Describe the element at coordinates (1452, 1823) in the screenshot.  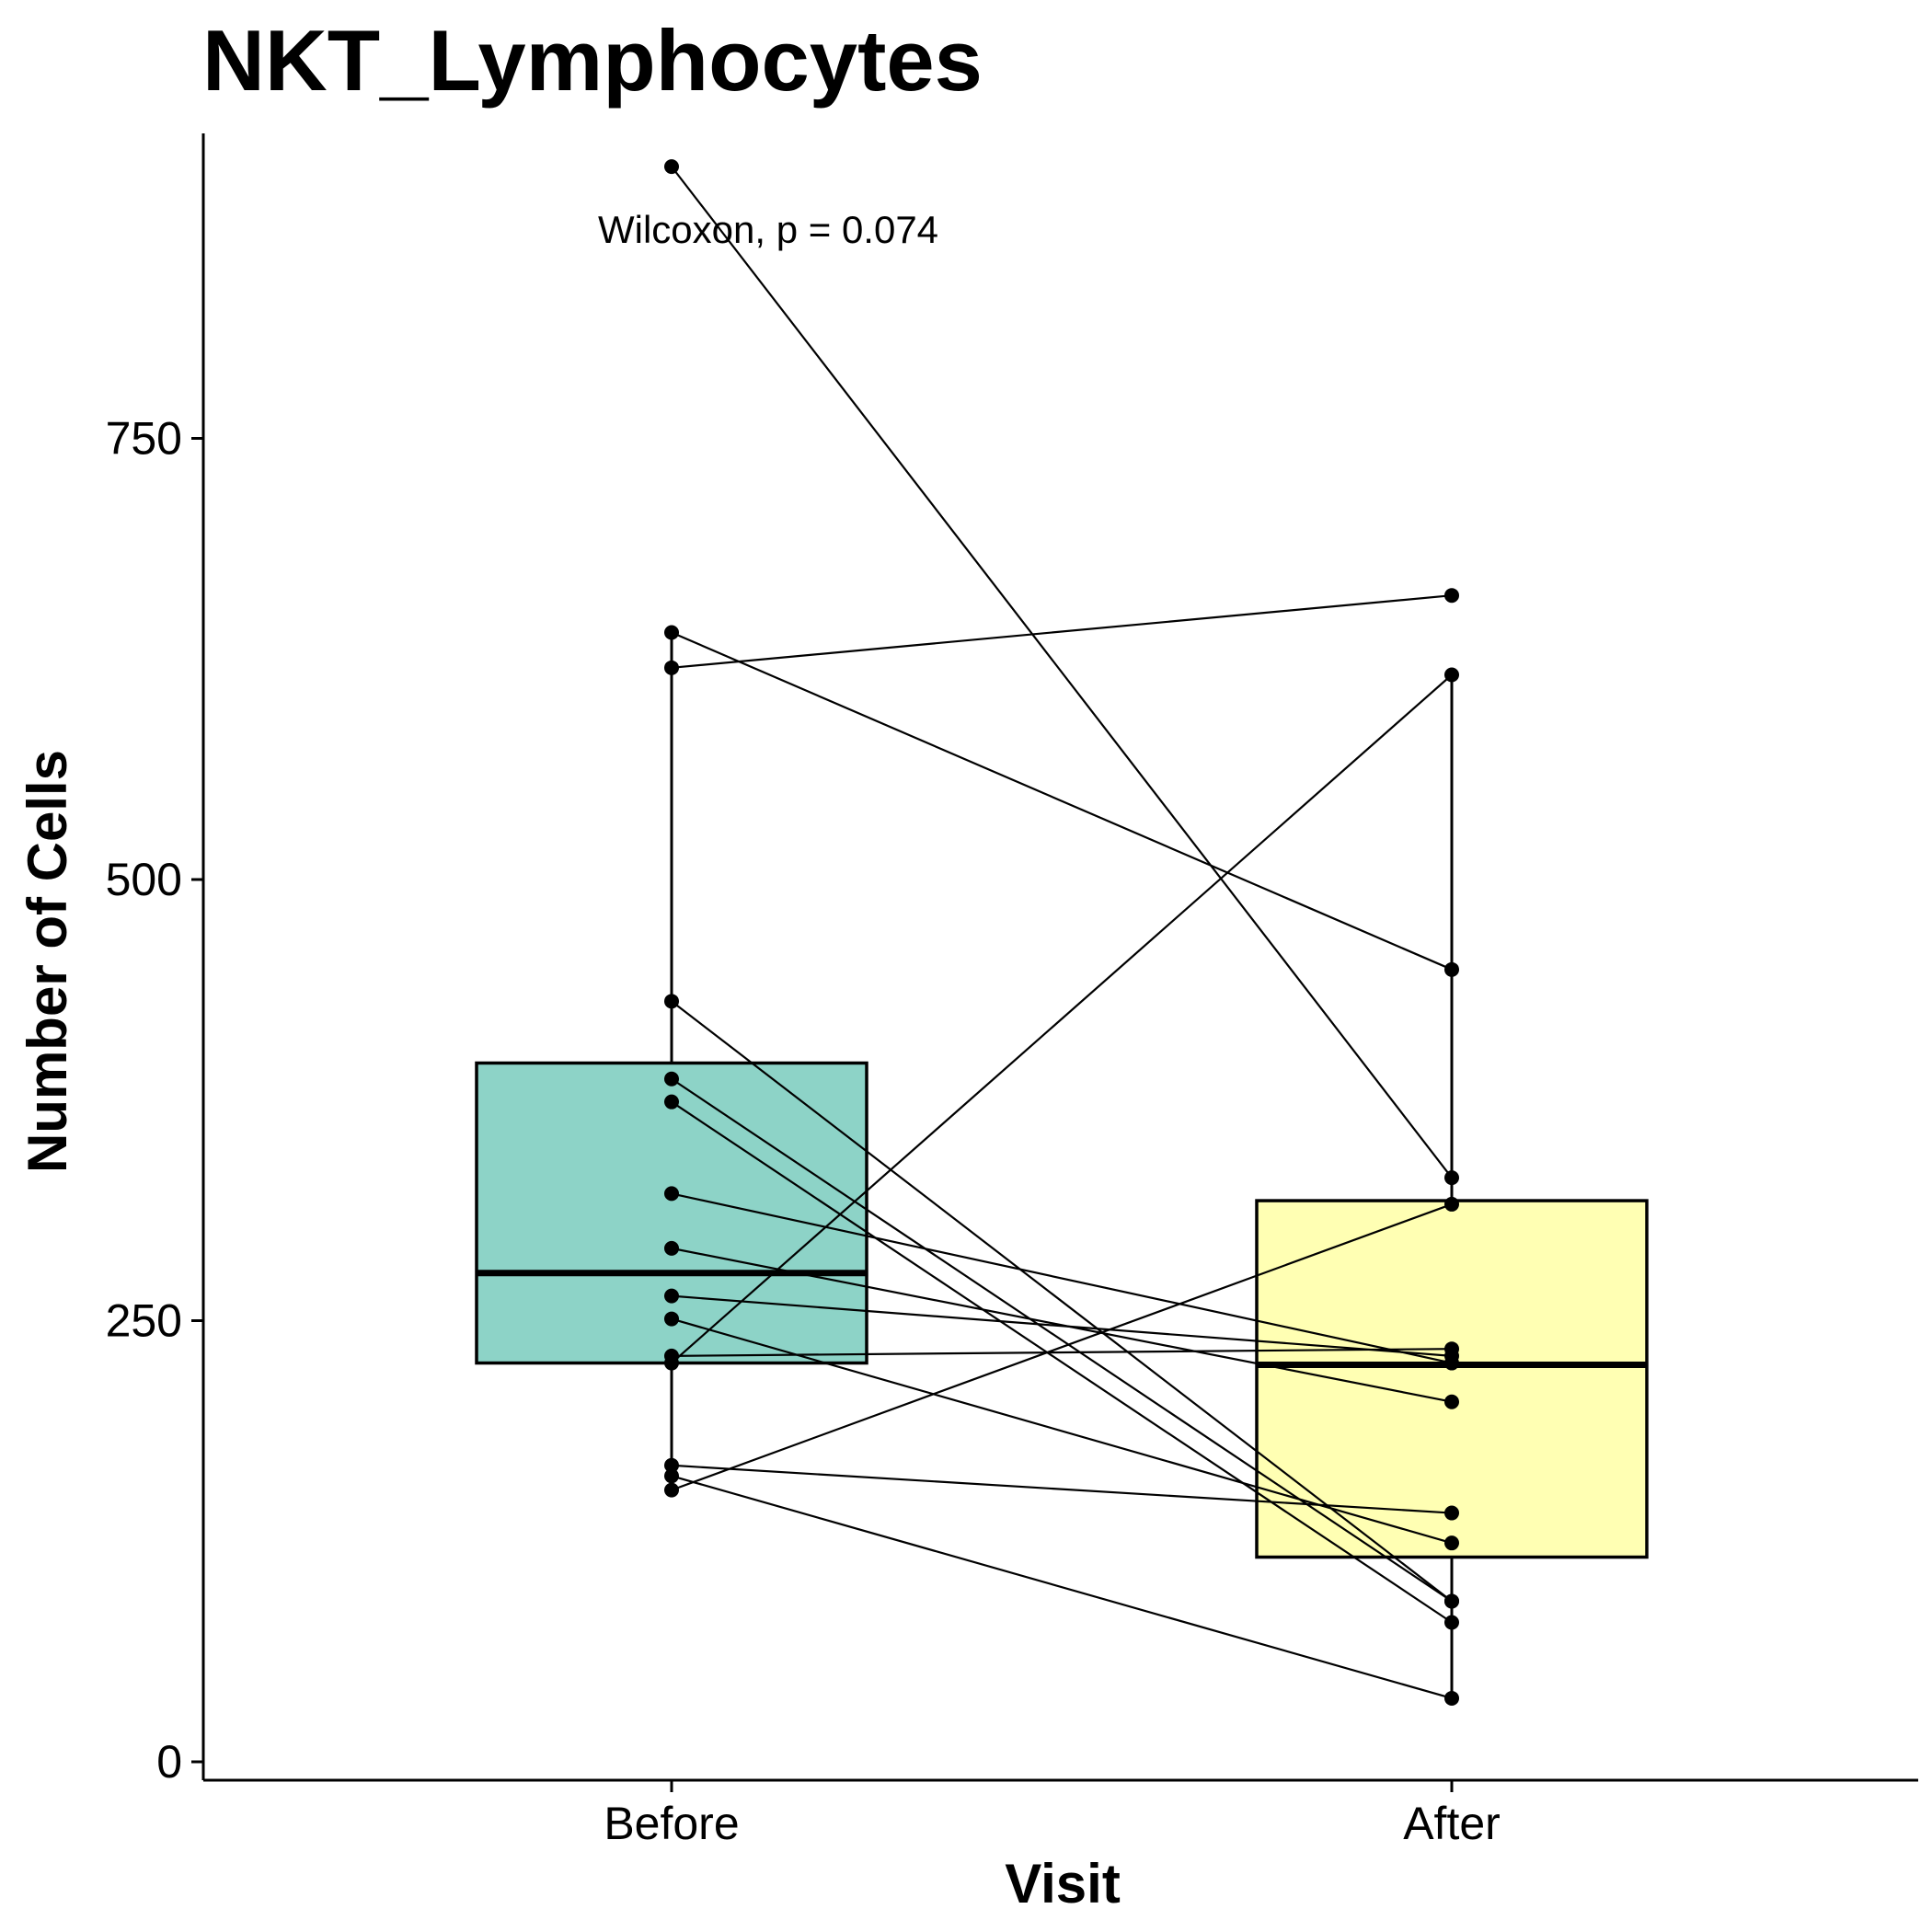
I see `x-tick-label-after: After` at that location.